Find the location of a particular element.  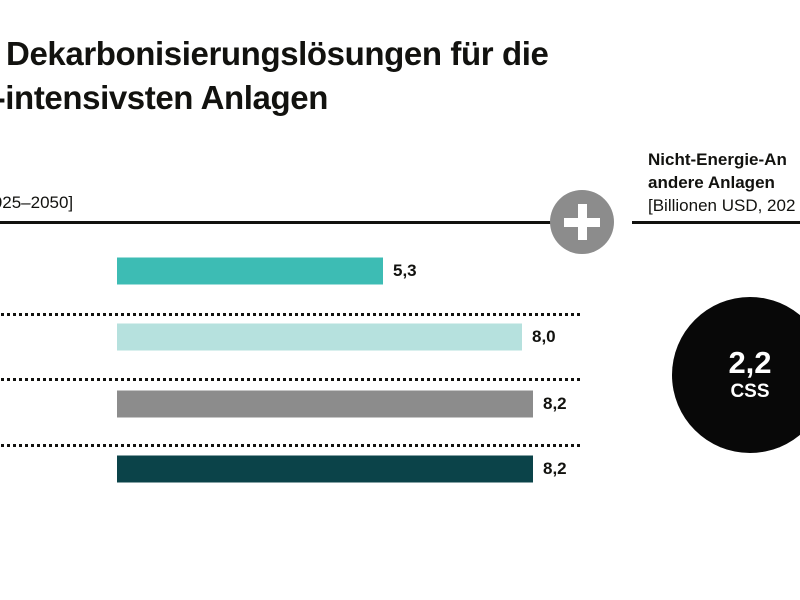

right-column-heading-line1: Nicht-Energie-An is located at coordinates (717, 159).